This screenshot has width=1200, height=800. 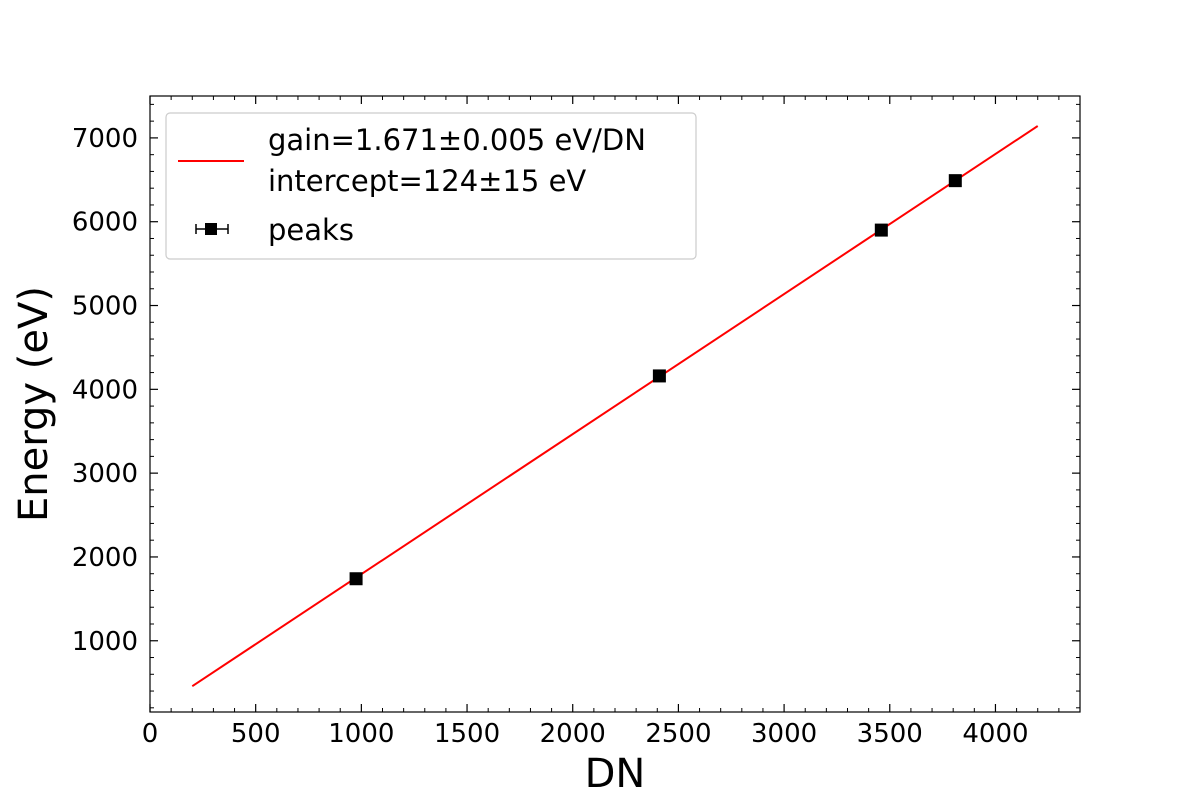 What do you see at coordinates (311, 230) in the screenshot?
I see `legend-peaks-label: peaks` at bounding box center [311, 230].